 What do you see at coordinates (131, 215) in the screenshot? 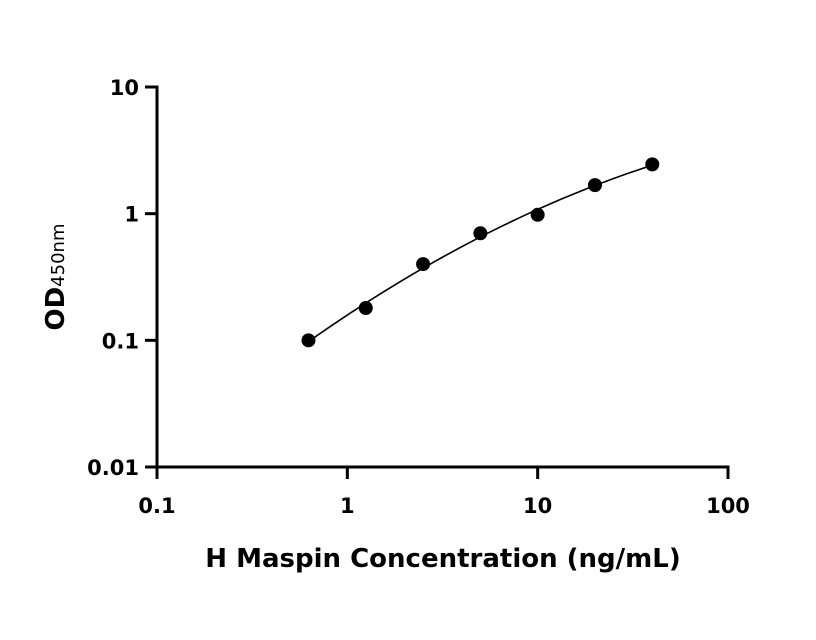
I see `y-tick-label: 1` at bounding box center [131, 215].